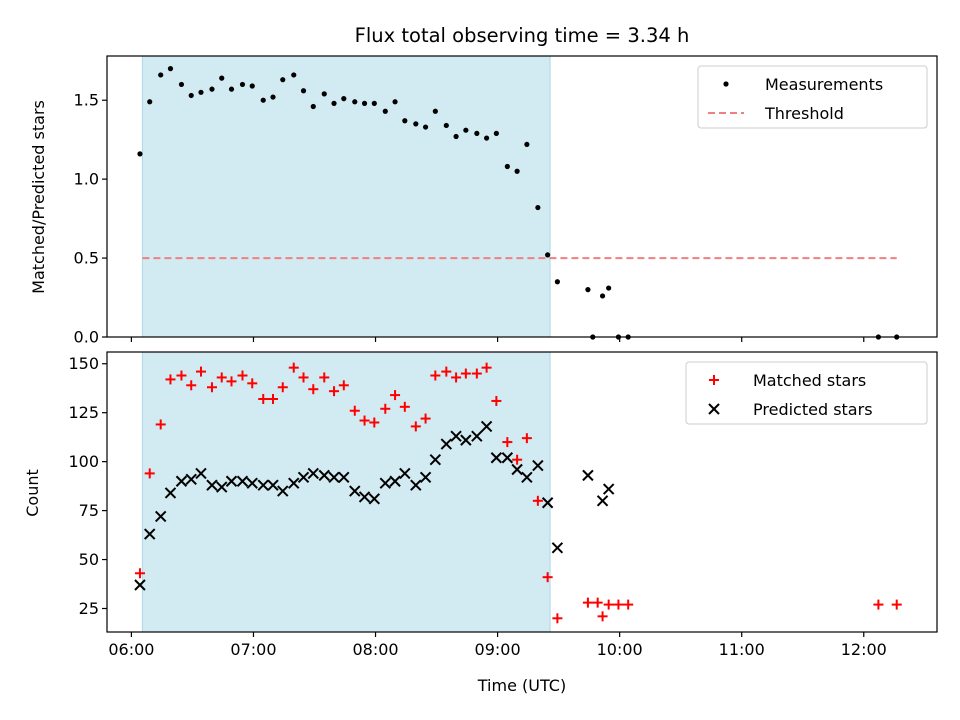 The image size is (960, 720). I want to click on legend: Matched stars Predicted stars, so click(806, 393).